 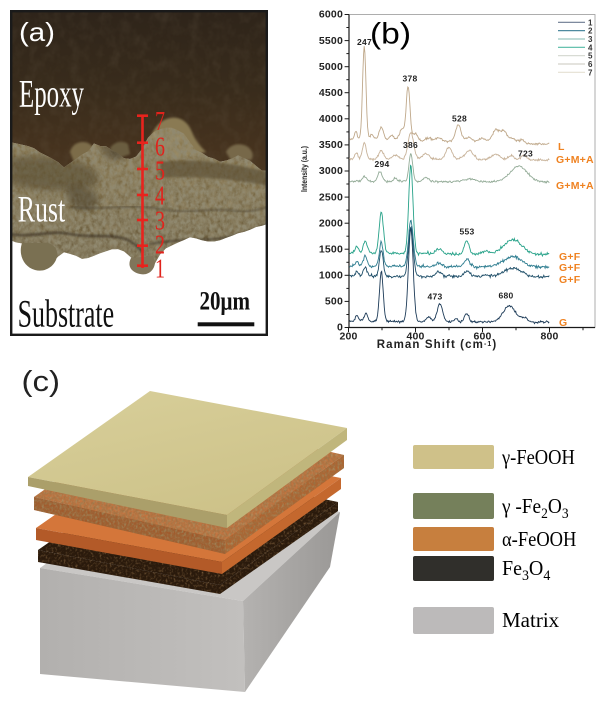 I want to click on svg-text: 20μm, so click(x=225, y=300).